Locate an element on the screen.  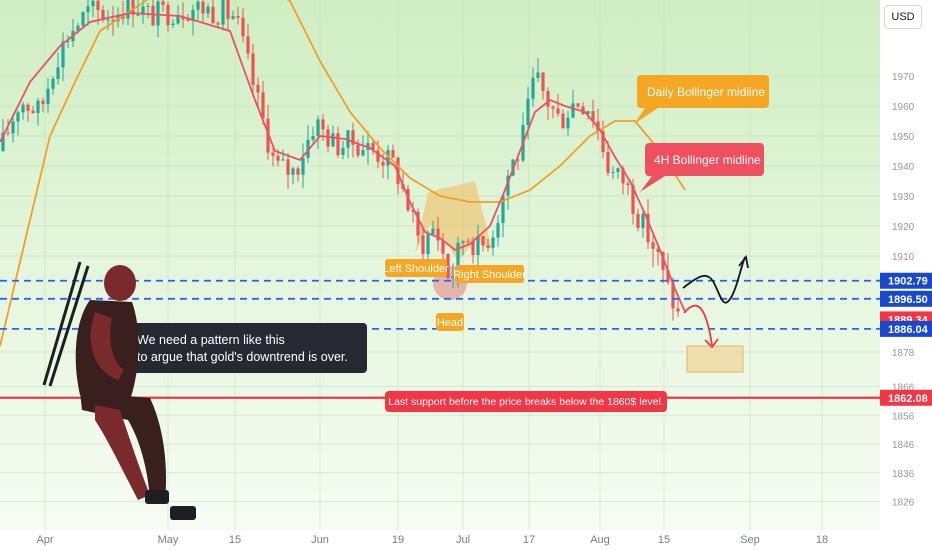
currency-button: USD is located at coordinates (903, 17).